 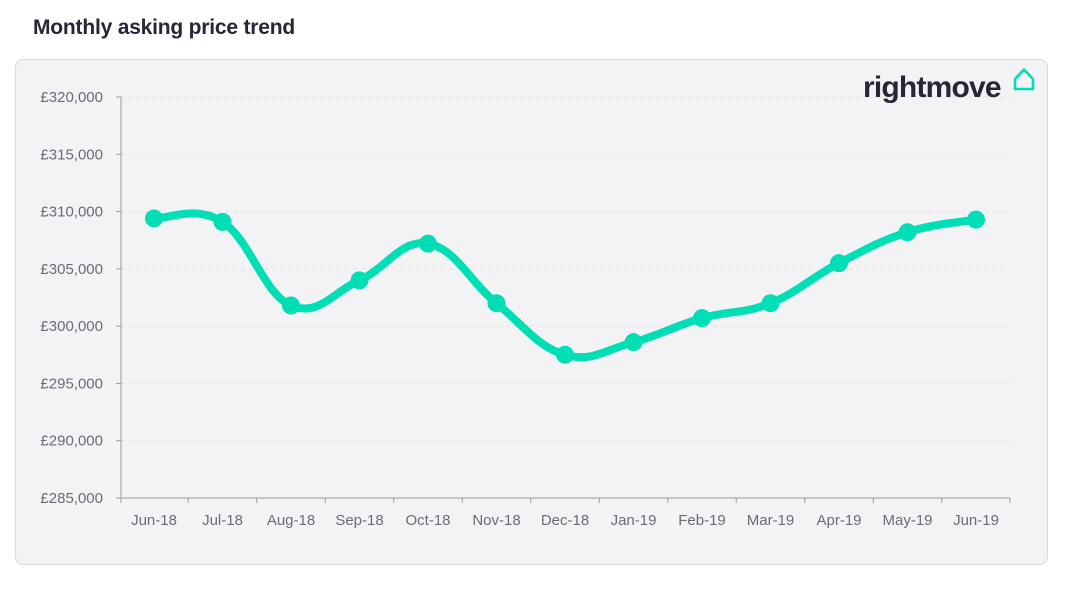 I want to click on x-tick-label: Jul-18, so click(x=222, y=520).